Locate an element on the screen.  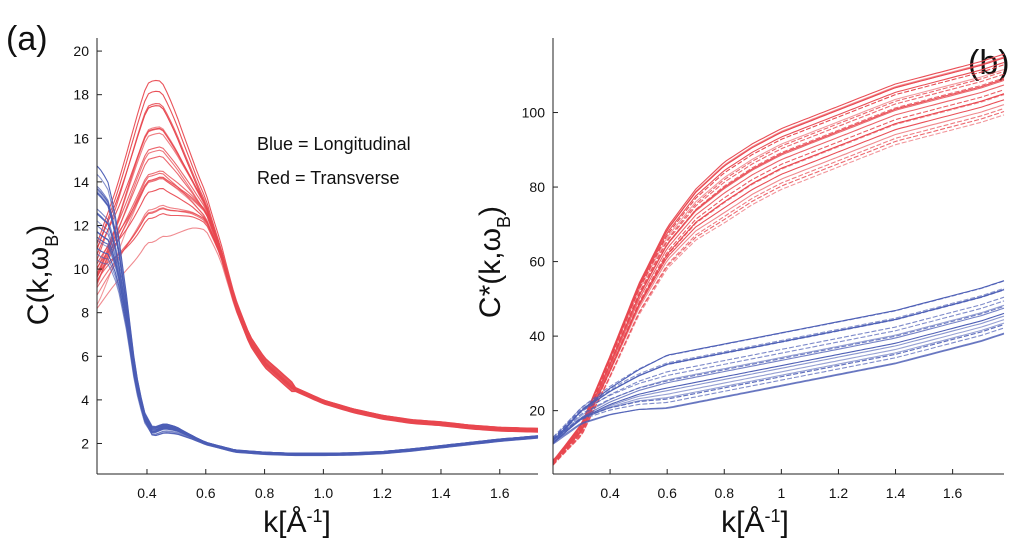
panel-b-y-tick-label: 100 is located at coordinates (534, 113).